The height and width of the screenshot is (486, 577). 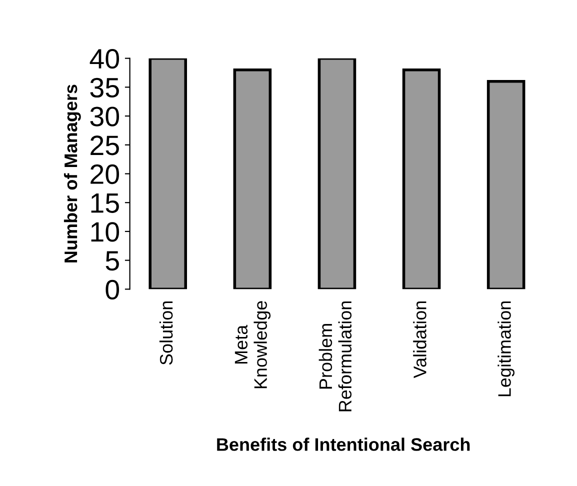 I want to click on y-tick-label: 15, so click(x=105, y=203).